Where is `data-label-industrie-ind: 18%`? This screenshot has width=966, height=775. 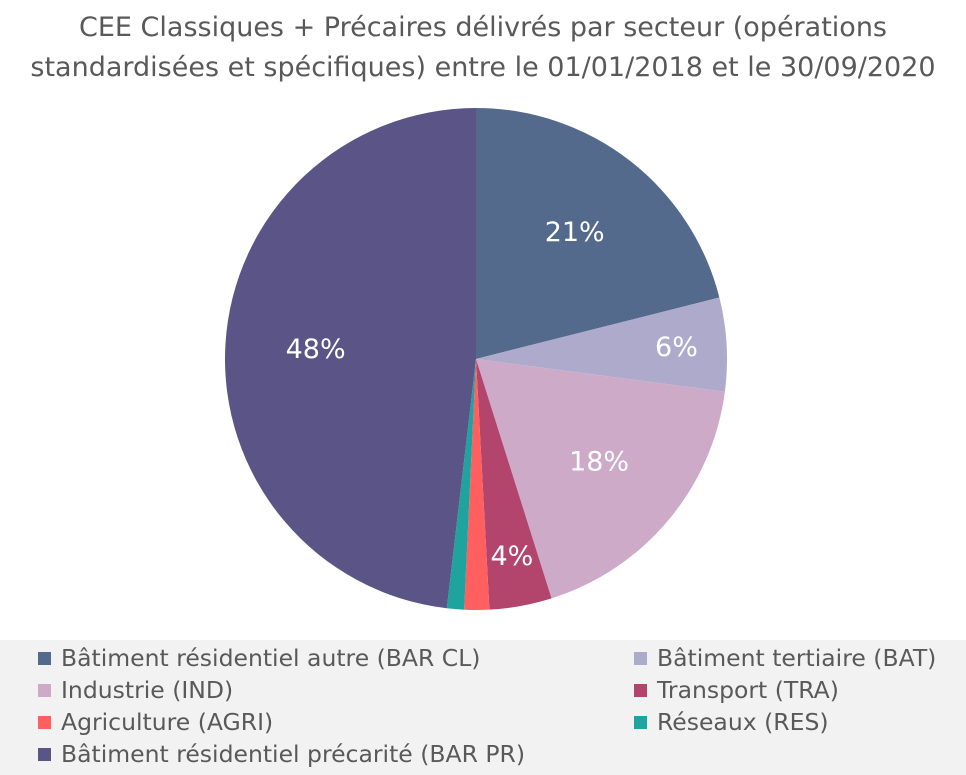
data-label-industrie-ind: 18% is located at coordinates (599, 462).